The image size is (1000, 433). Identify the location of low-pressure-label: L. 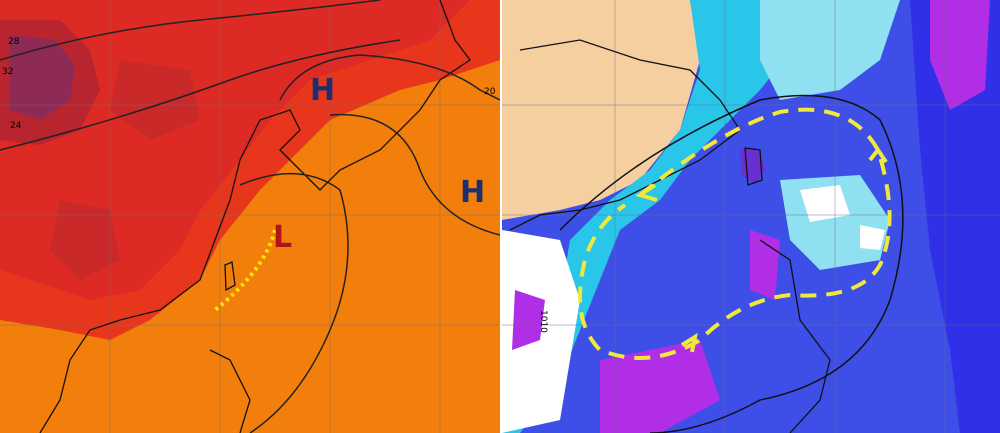
(282, 237).